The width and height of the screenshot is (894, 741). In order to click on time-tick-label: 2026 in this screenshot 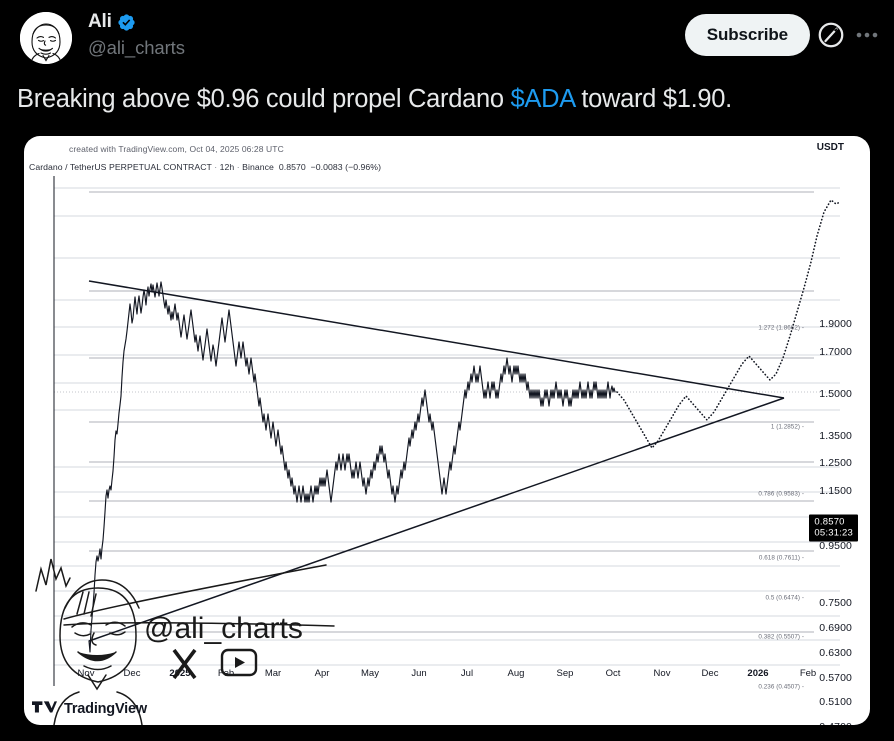, I will do `click(758, 673)`.